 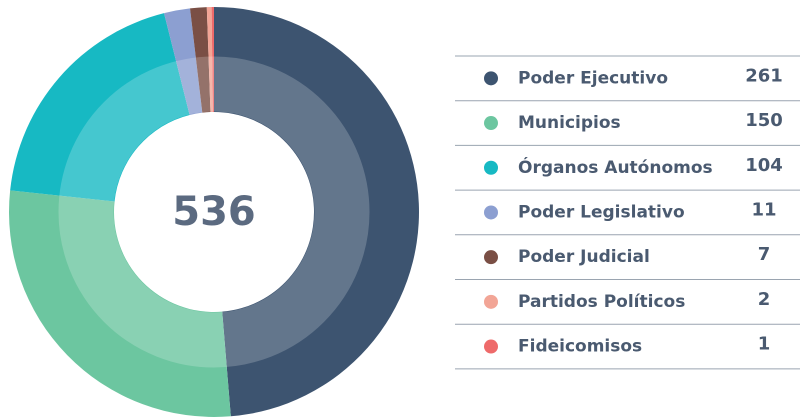 I want to click on legend-value: 1, so click(x=764, y=344).